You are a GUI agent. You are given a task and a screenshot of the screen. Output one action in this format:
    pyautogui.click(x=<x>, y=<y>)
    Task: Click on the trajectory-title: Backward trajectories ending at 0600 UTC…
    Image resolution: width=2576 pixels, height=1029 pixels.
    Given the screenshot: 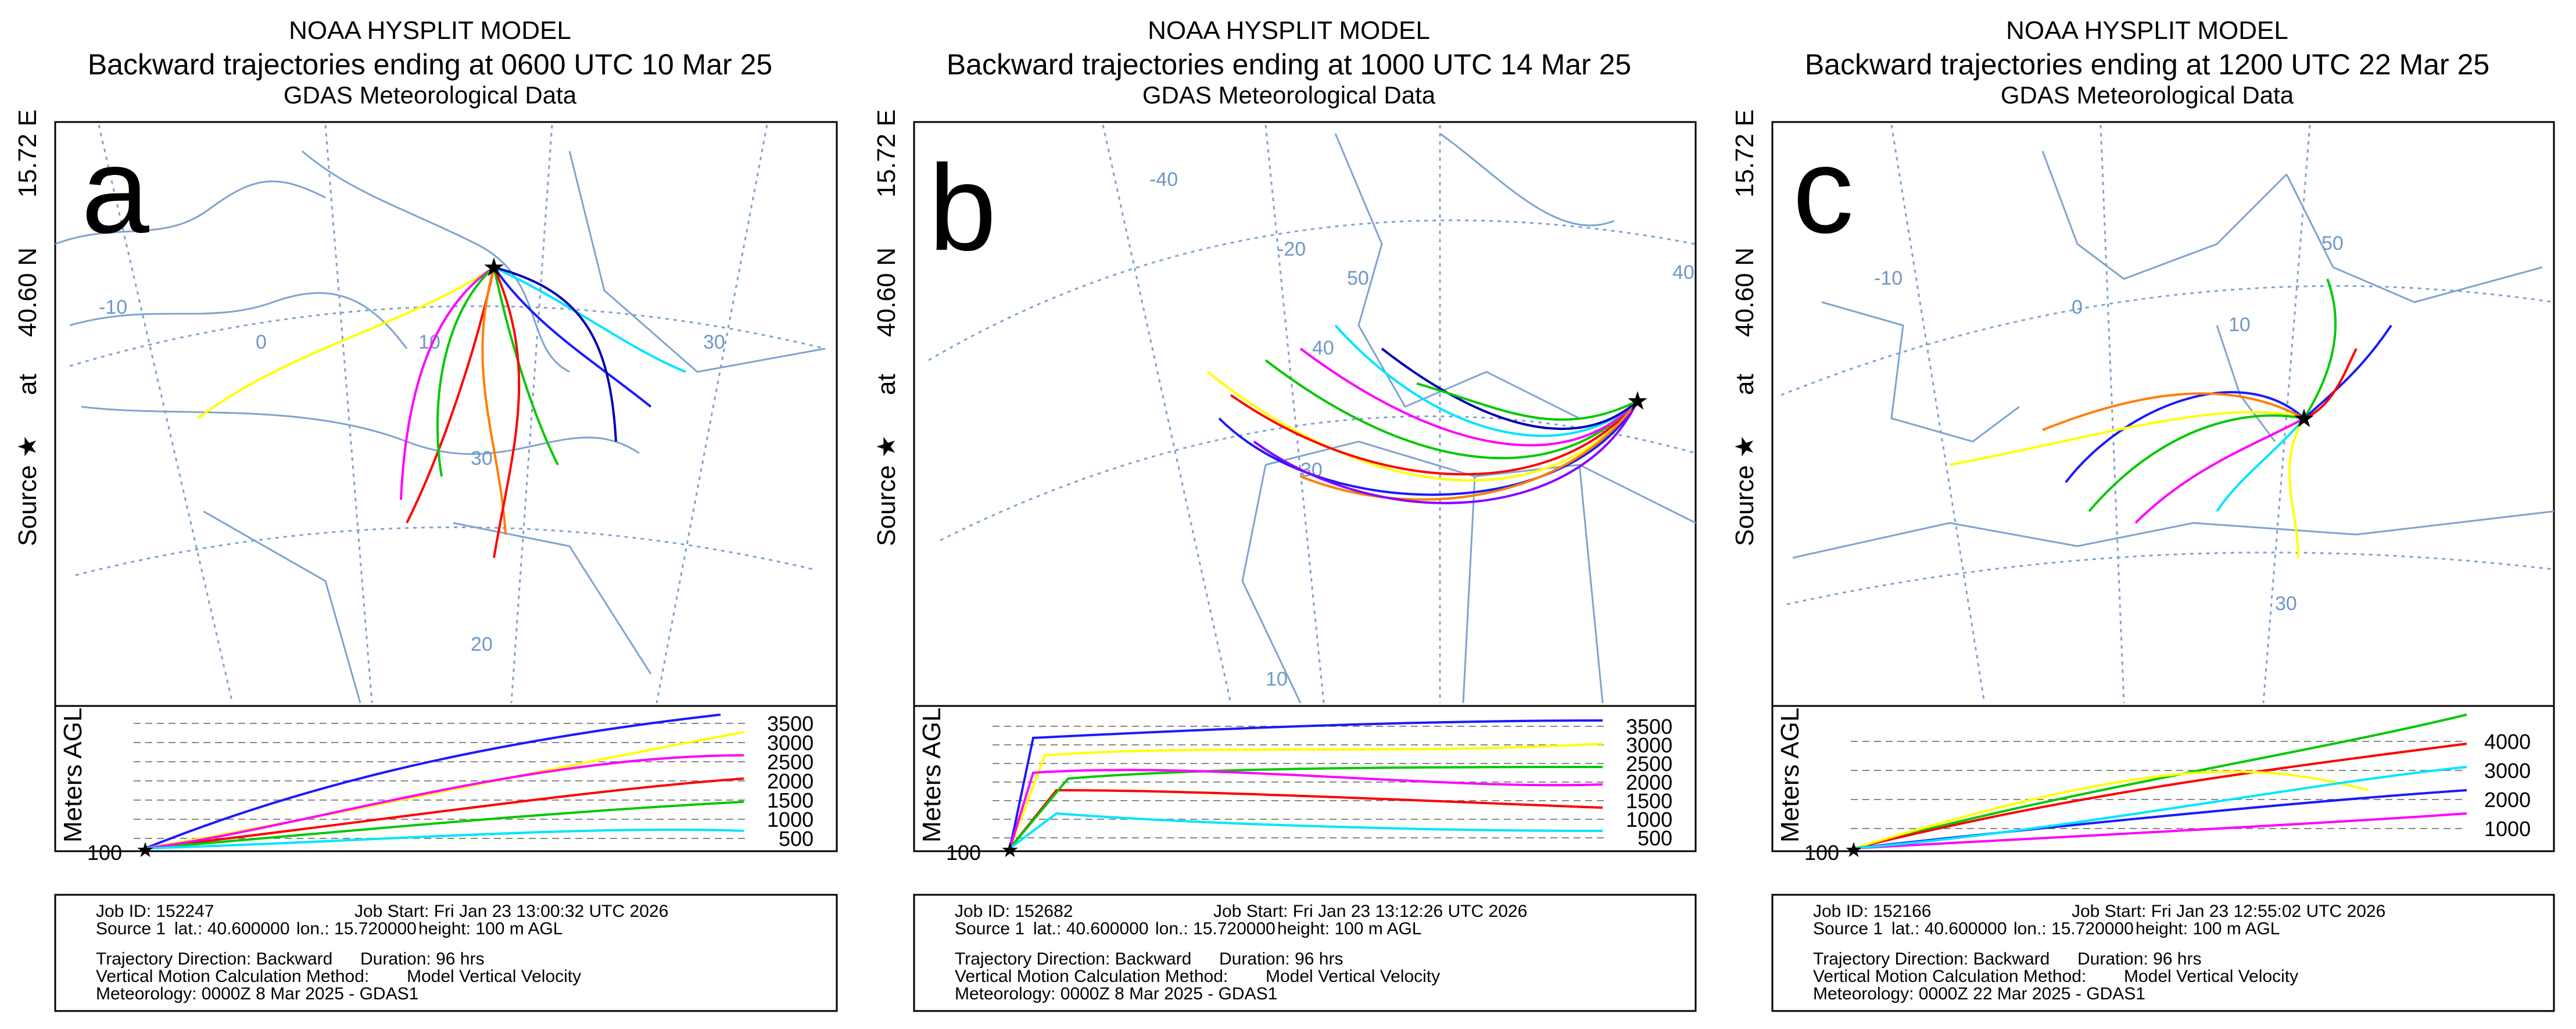 What is the action you would take?
    pyautogui.click(x=430, y=64)
    